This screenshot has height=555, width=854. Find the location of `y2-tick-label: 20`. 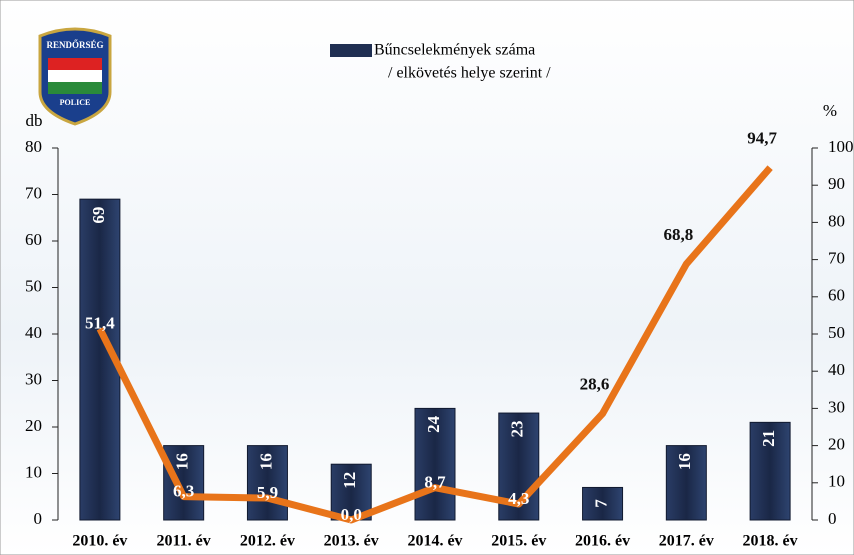

y2-tick-label: 20 is located at coordinates (836, 444).